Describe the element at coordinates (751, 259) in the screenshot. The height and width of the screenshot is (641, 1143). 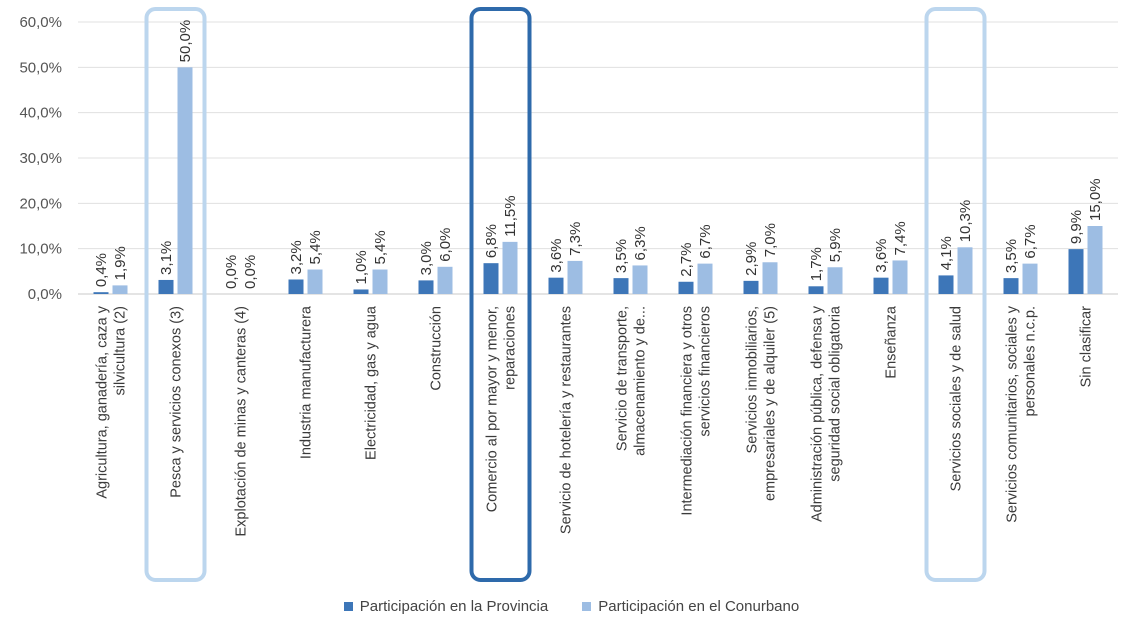
I see `data-label-provincia: 2,9%` at that location.